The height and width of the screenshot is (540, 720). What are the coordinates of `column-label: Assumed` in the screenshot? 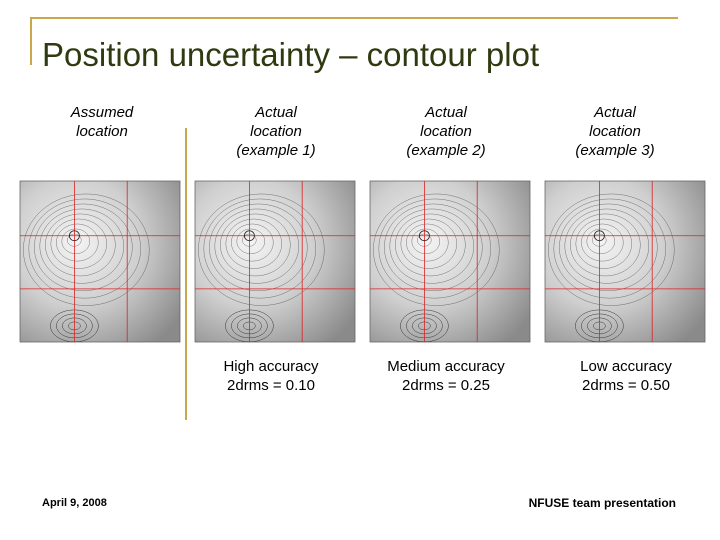 It's located at (102, 112).